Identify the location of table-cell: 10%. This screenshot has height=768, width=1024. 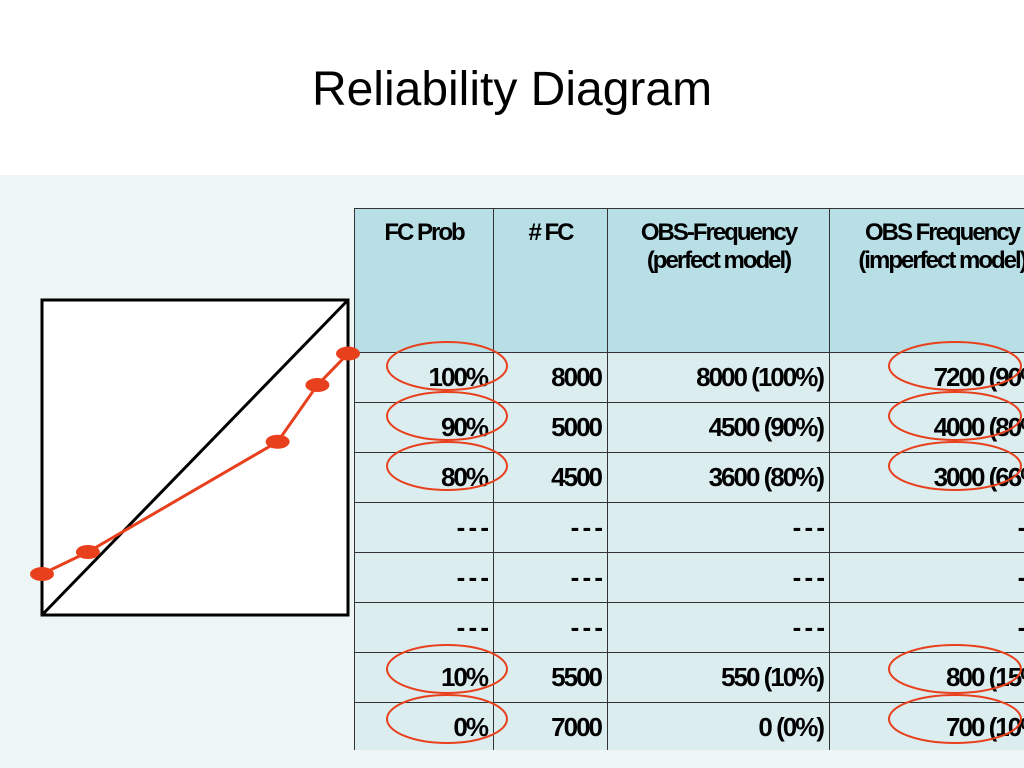
(424, 677).